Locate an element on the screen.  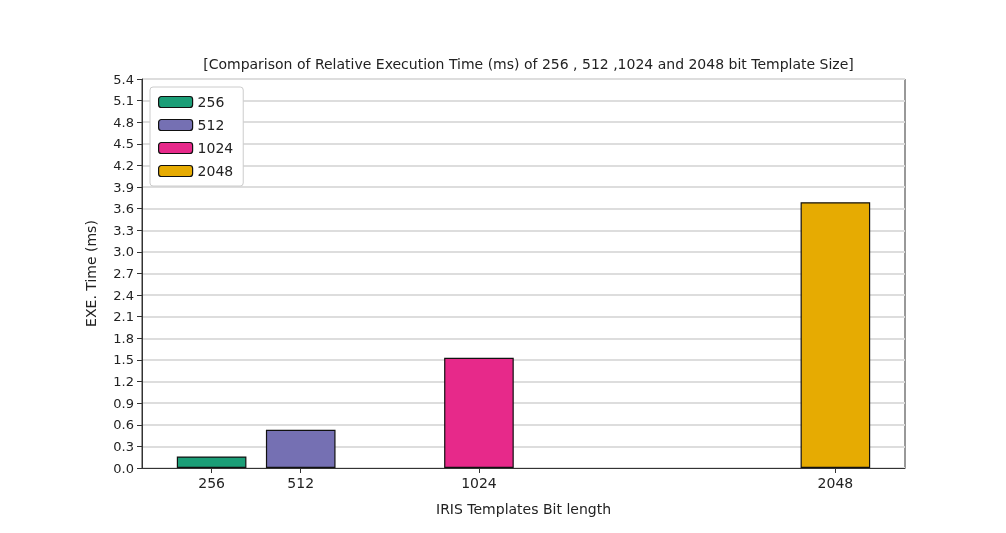
y-tick-label: 4.5 is located at coordinates (123, 144).